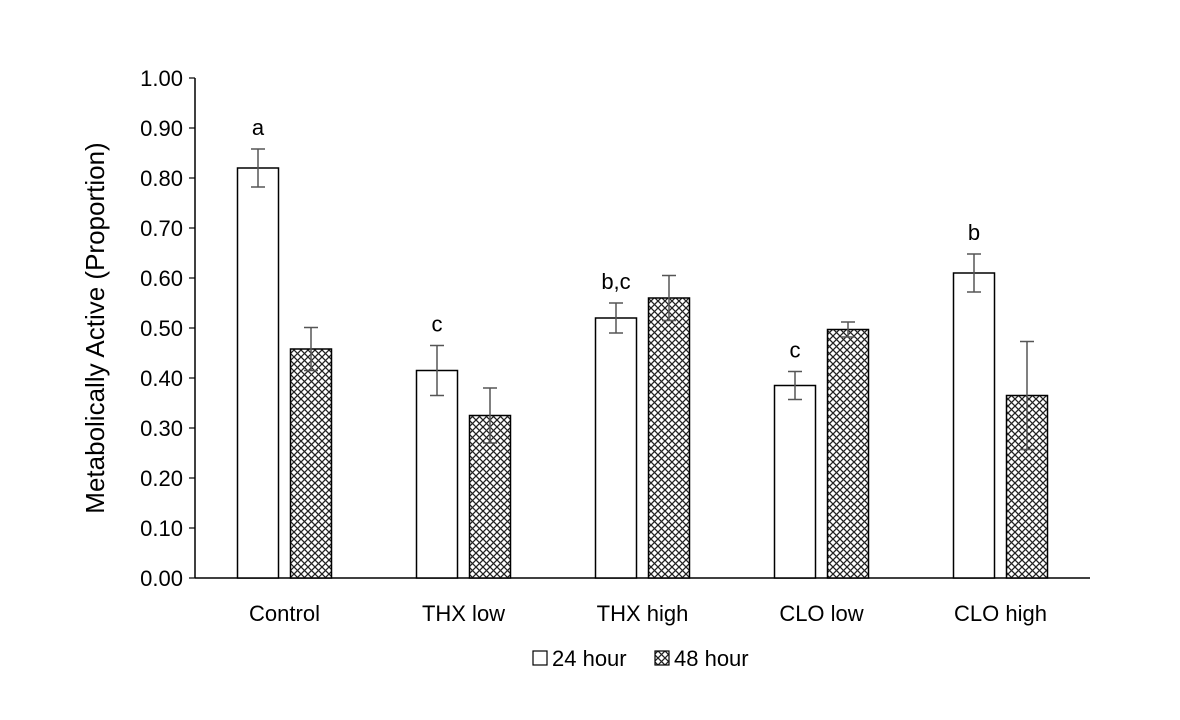  I want to click on y-tick-label: 0.60, so click(161, 278).